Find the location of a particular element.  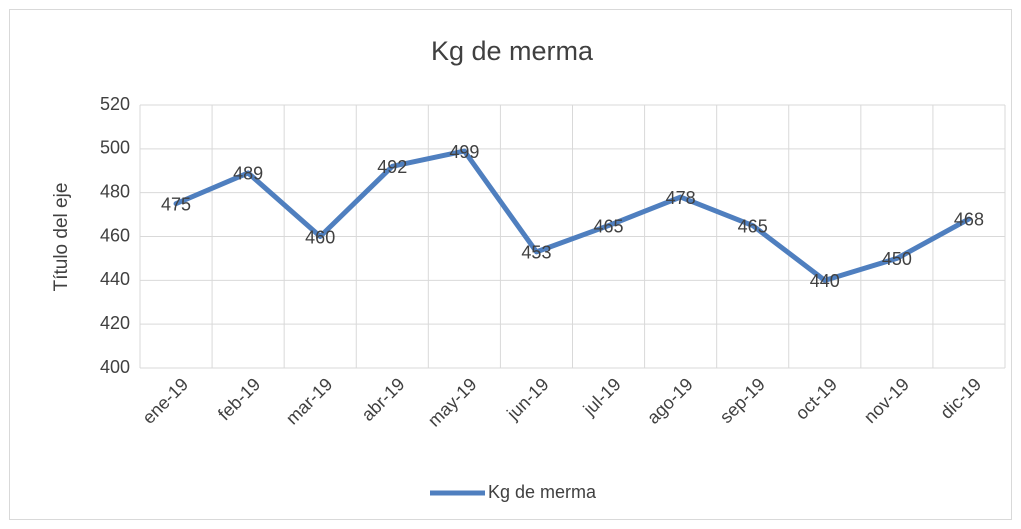

y-tick-label: 480 is located at coordinates (115, 191).